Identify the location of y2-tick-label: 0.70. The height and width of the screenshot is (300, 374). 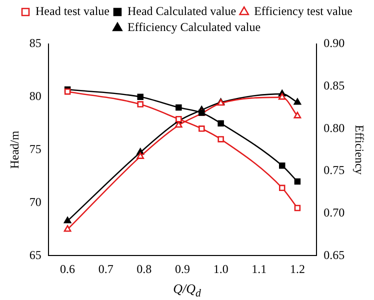
(334, 212).